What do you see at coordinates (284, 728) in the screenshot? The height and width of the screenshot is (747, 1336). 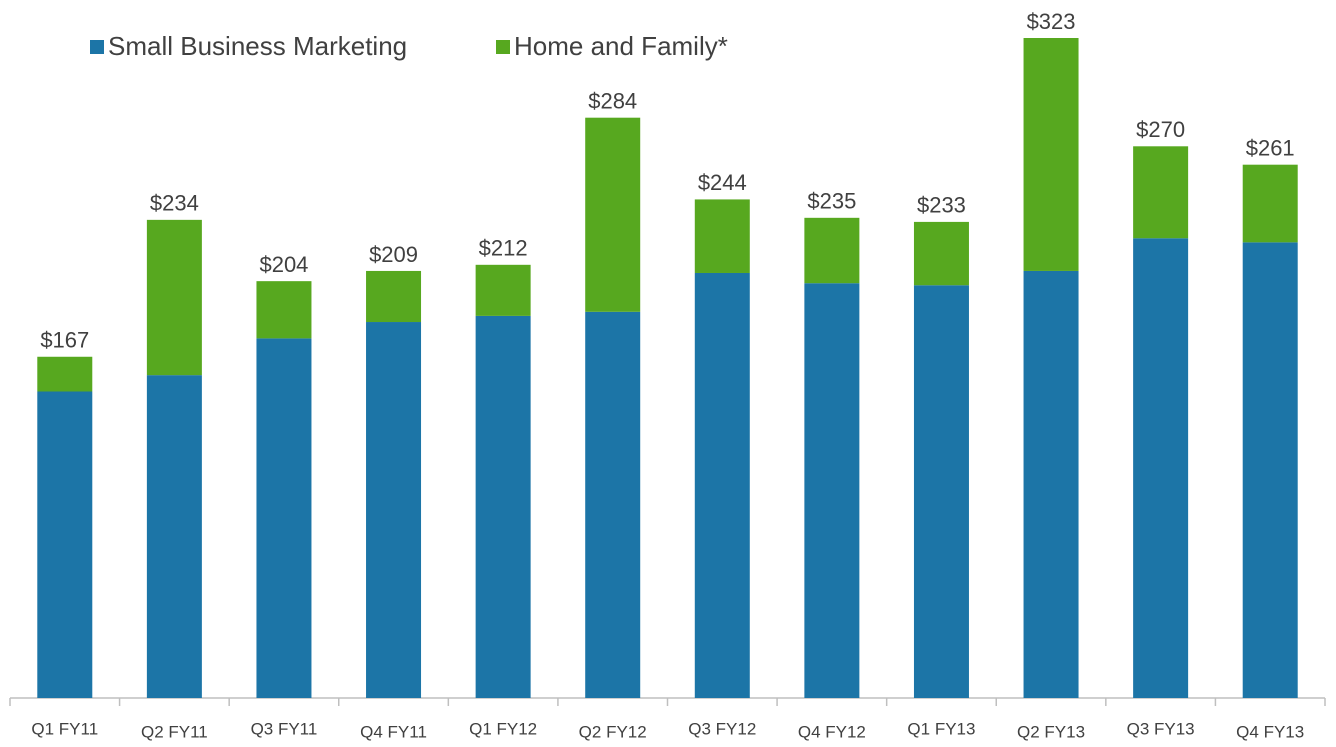 I see `x-tick-label: Q3 FY11` at bounding box center [284, 728].